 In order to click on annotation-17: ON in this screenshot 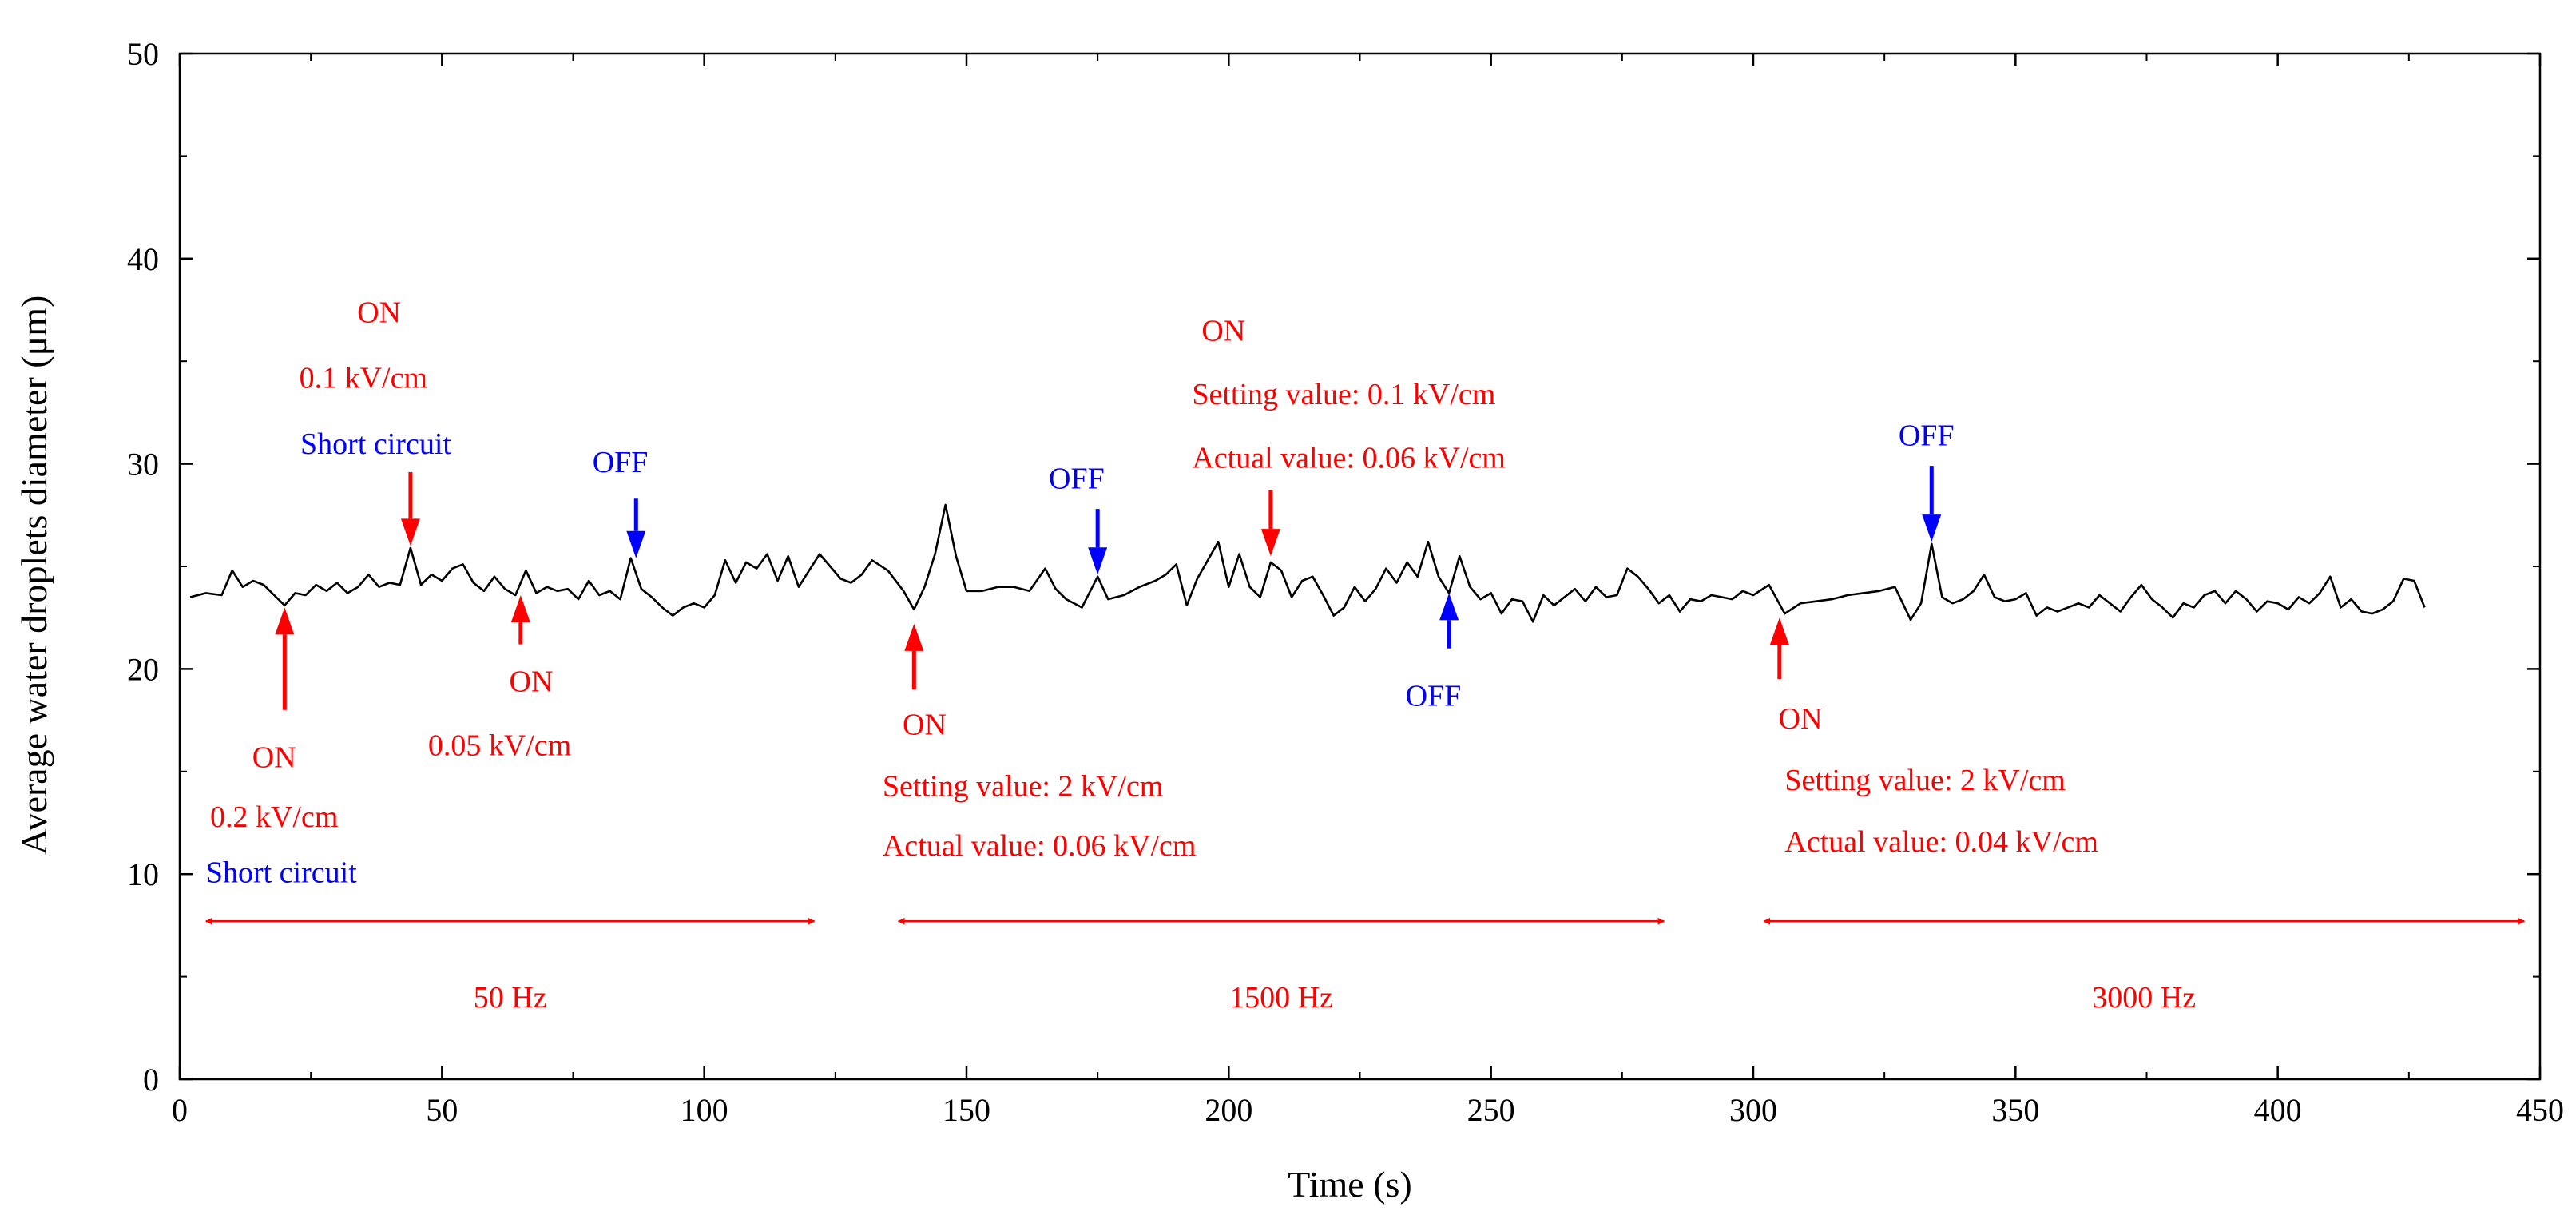, I will do `click(1801, 719)`.